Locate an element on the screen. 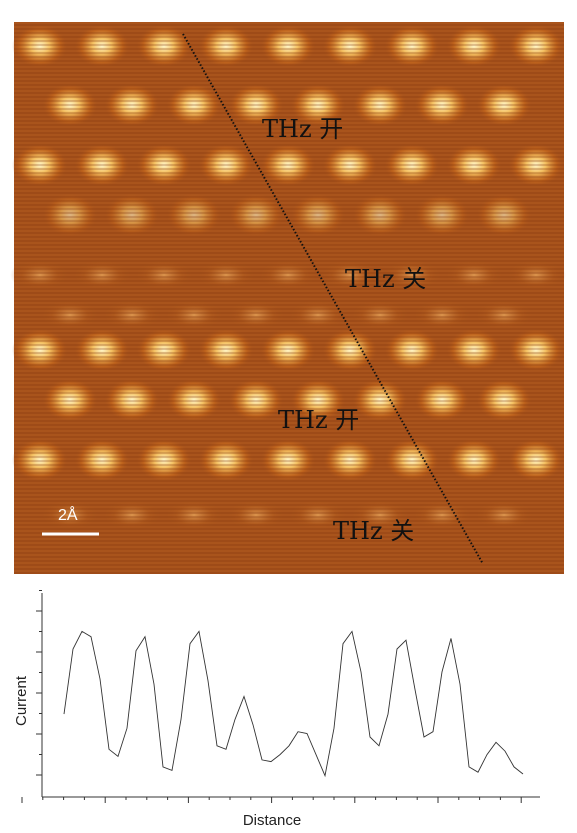  label-thz-off-2: THz 关 is located at coordinates (373, 531).